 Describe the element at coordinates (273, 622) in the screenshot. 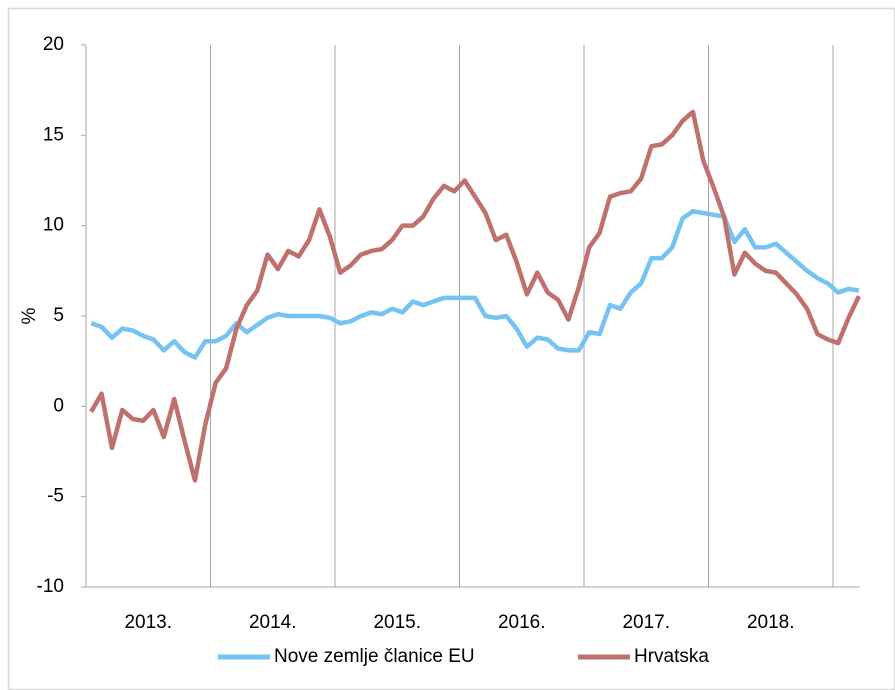

I see `x-tick-label: 2014.` at that location.